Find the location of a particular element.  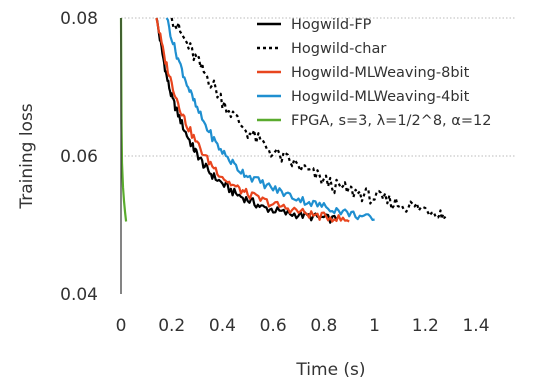

y-tick-label: 0.06 is located at coordinates (79, 157).